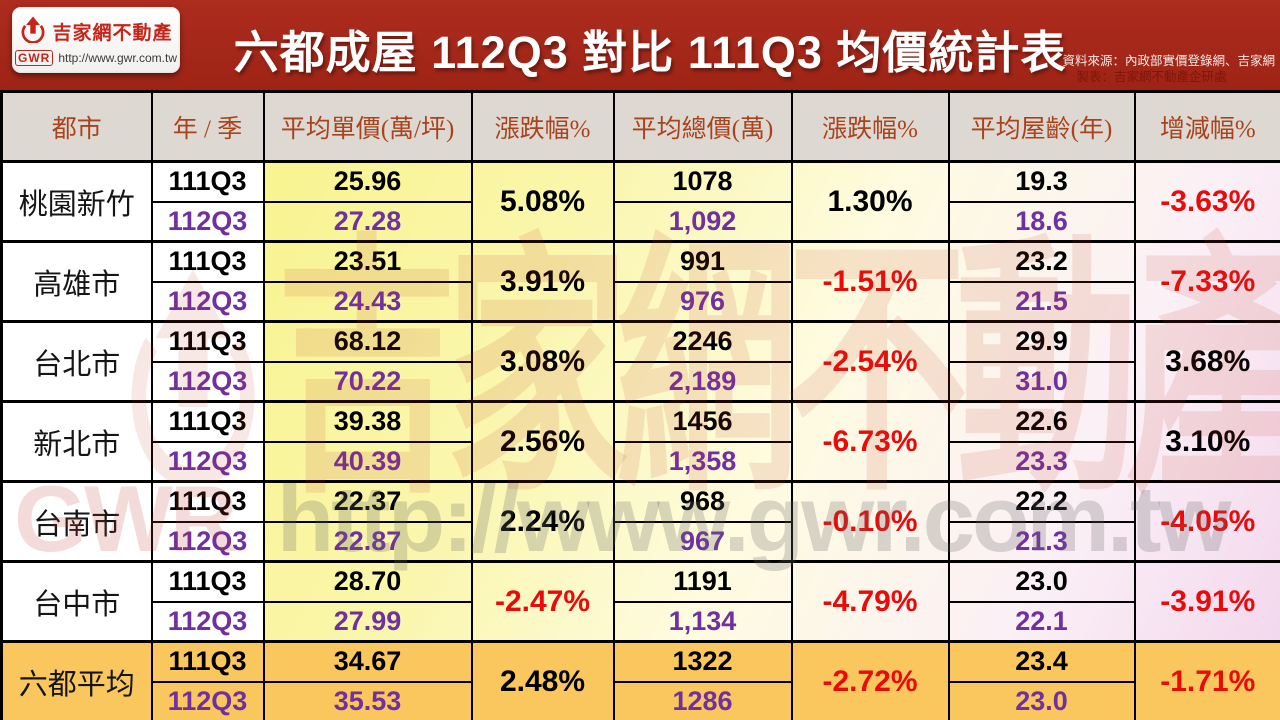 The height and width of the screenshot is (720, 1280). Describe the element at coordinates (702, 700) in the screenshot. I see `total-price-cell: 1286` at that location.